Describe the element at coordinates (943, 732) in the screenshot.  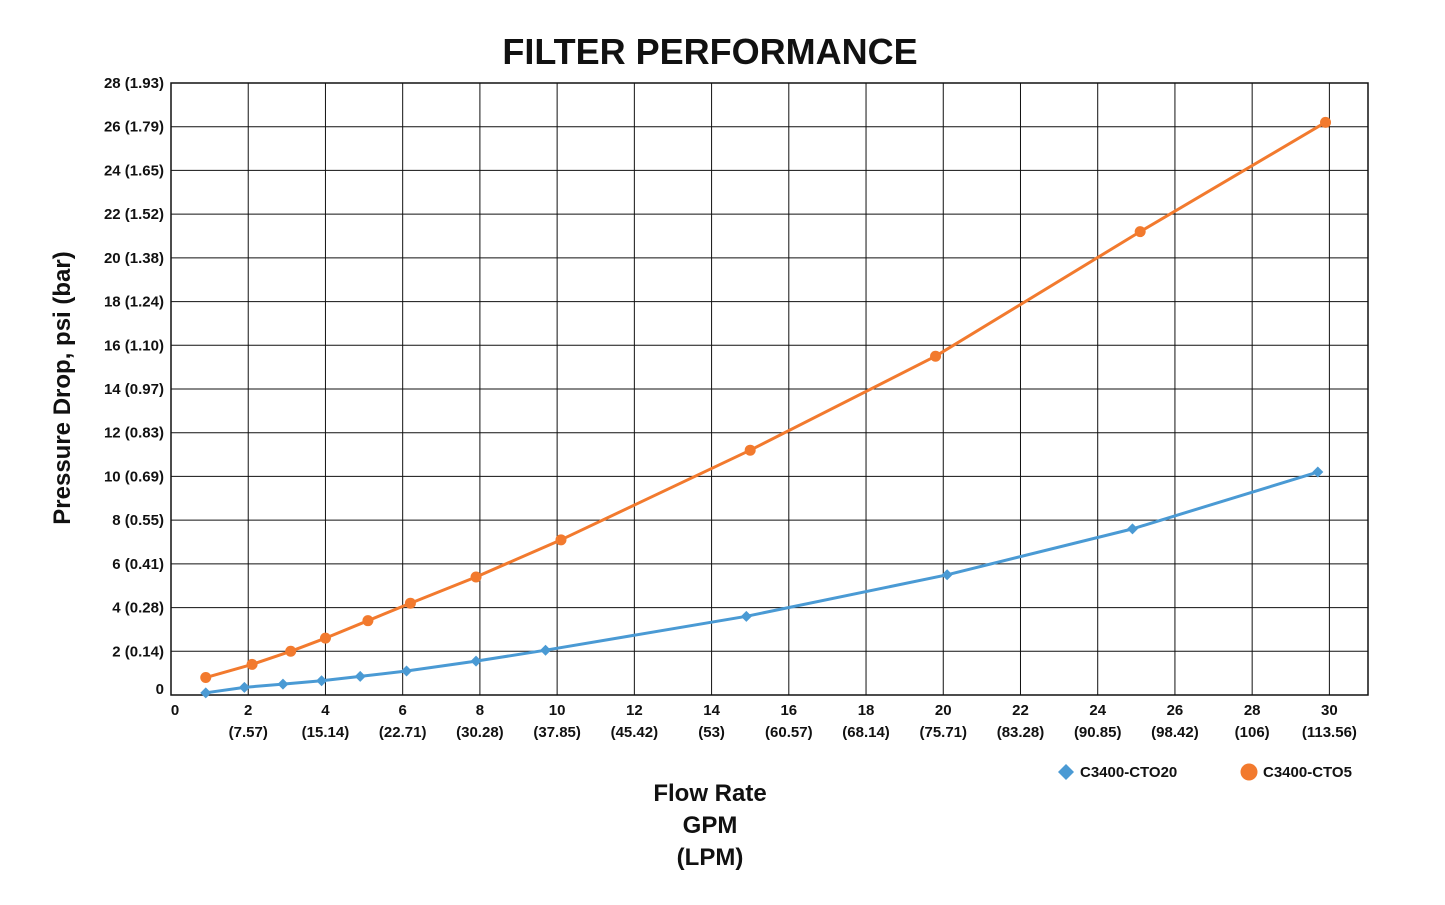
I see `x-tick-sublabel: (75.71)` at that location.